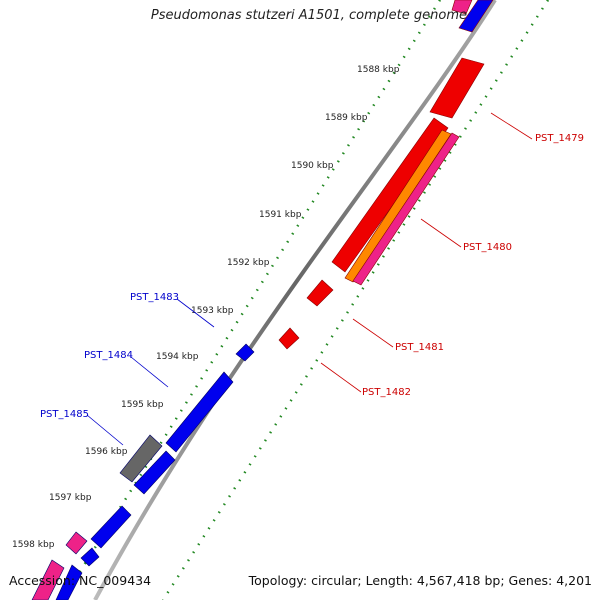 The width and height of the screenshot is (600, 600). I want to click on pink-feature-corner, so click(48, 579).